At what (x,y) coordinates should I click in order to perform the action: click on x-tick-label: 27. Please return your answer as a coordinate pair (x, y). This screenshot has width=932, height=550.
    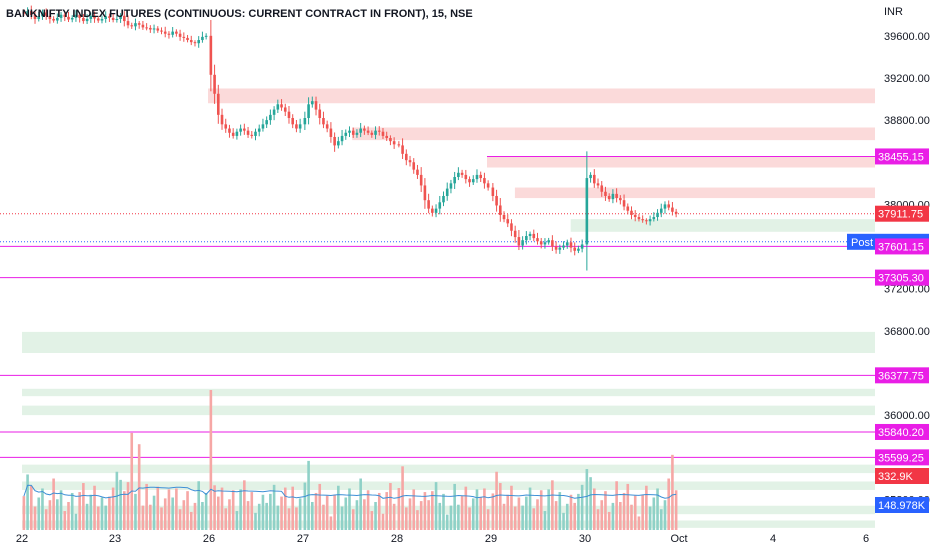
    Looking at the image, I should click on (303, 539).